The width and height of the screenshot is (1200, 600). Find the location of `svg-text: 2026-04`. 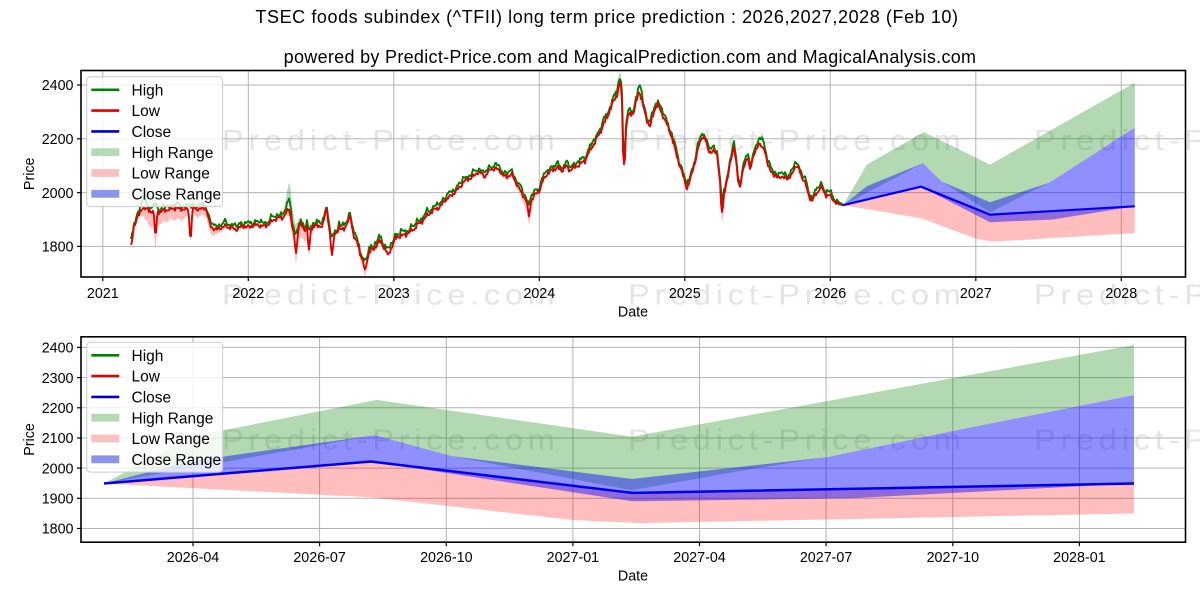

svg-text: 2026-04 is located at coordinates (193, 558).